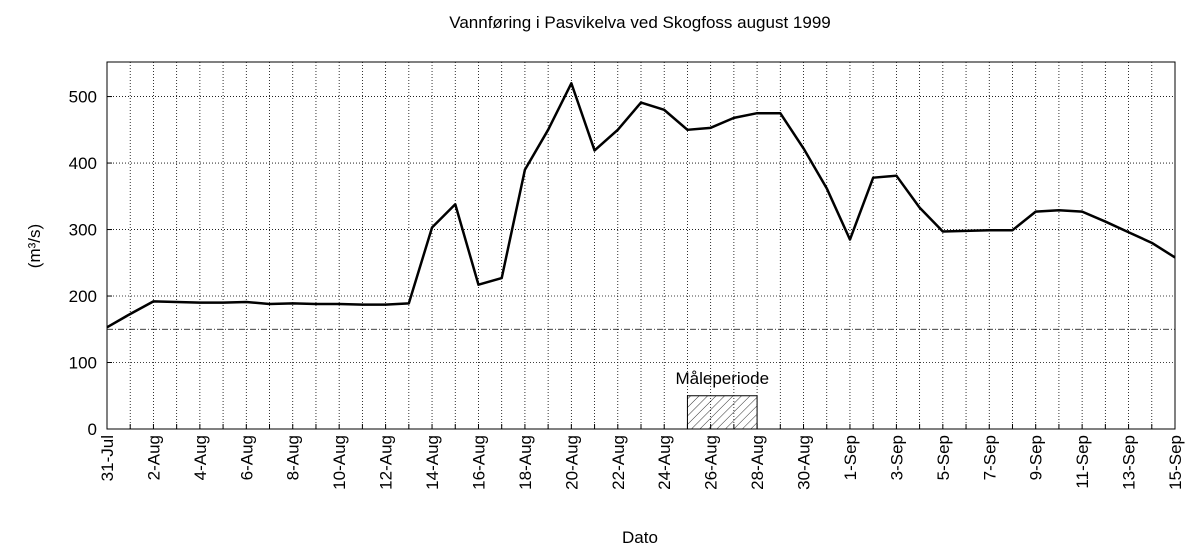 Image resolution: width=1185 pixels, height=554 pixels. I want to click on x-axis-label: Dato, so click(640, 537).